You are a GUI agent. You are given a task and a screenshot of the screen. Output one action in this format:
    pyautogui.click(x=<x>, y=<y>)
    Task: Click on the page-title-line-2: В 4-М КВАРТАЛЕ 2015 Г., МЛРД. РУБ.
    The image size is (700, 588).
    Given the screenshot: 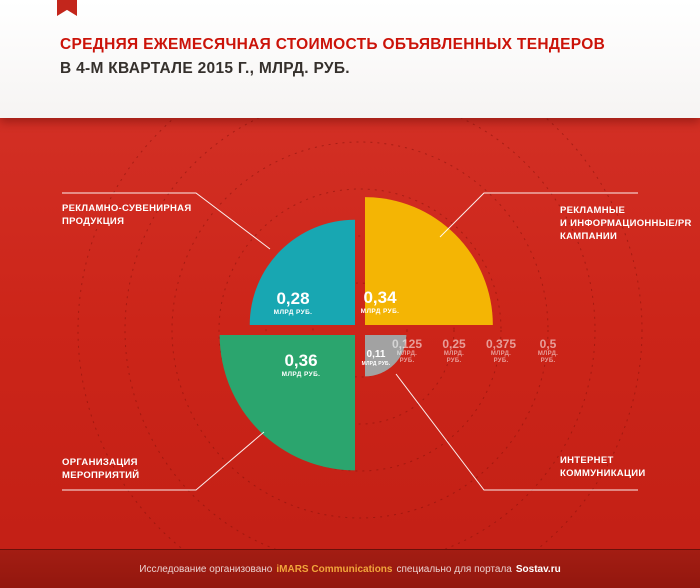 What is the action you would take?
    pyautogui.click(x=205, y=68)
    